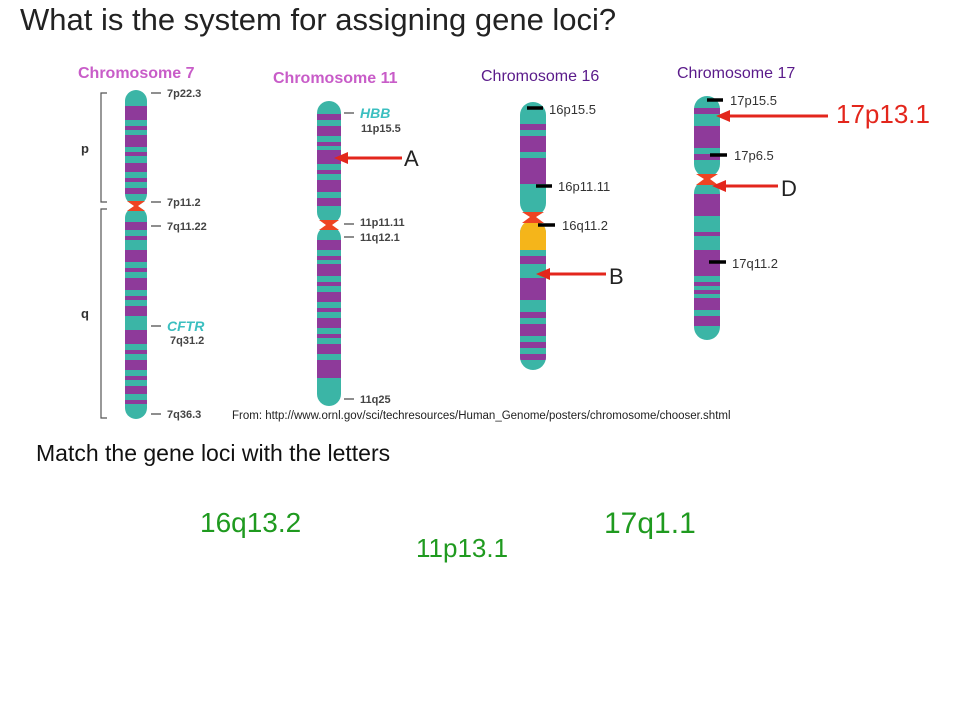 This screenshot has width=960, height=720. I want to click on chr11-centromere, so click(329, 225).